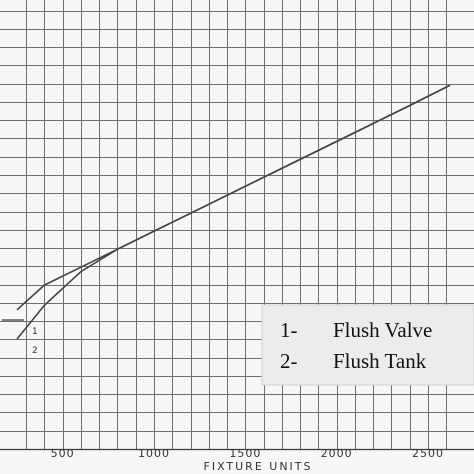 This screenshot has height=474, width=474. Describe the element at coordinates (428, 453) in the screenshot. I see `x-tick-label: 2500` at that location.